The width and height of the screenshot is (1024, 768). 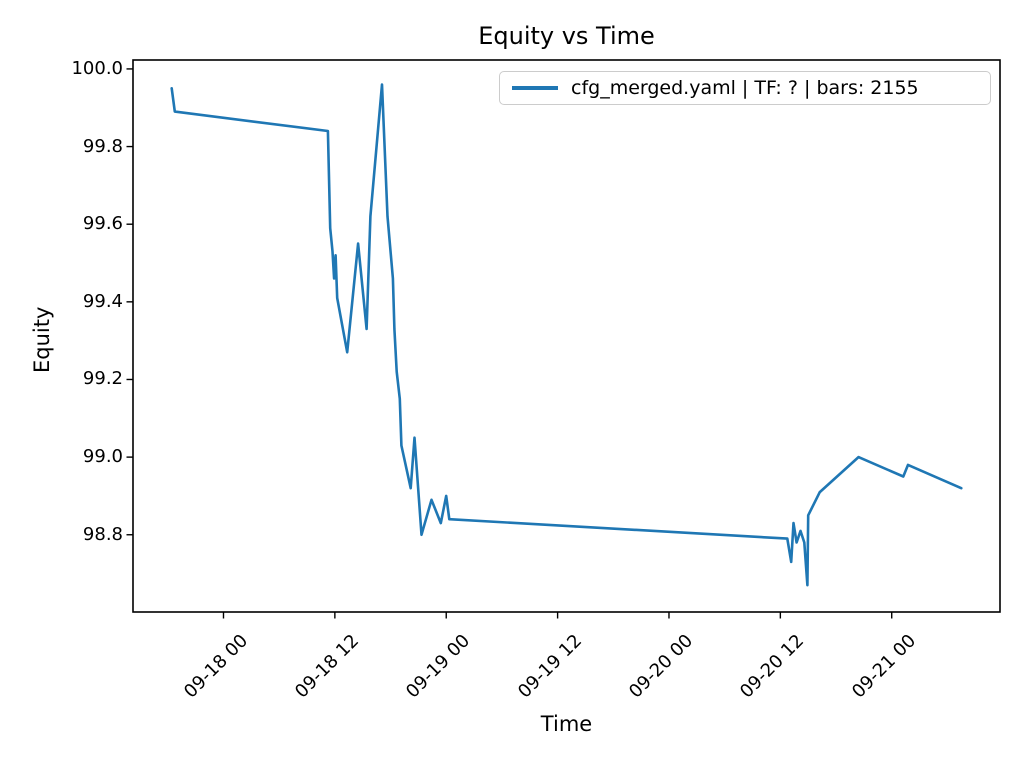 What do you see at coordinates (566, 36) in the screenshot?
I see `chart-title: Equity vs Time` at bounding box center [566, 36].